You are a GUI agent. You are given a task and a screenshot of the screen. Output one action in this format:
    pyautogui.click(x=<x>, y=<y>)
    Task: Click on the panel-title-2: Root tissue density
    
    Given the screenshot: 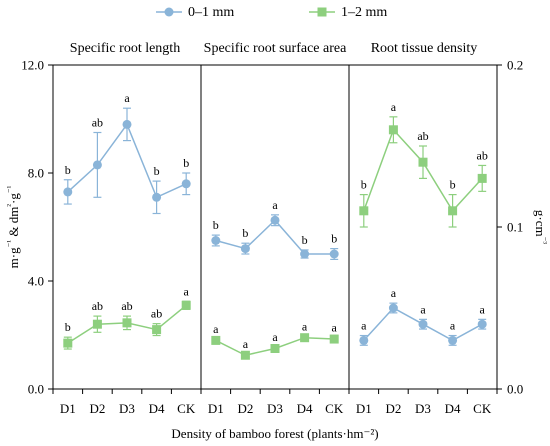 What is the action you would take?
    pyautogui.click(x=424, y=48)
    